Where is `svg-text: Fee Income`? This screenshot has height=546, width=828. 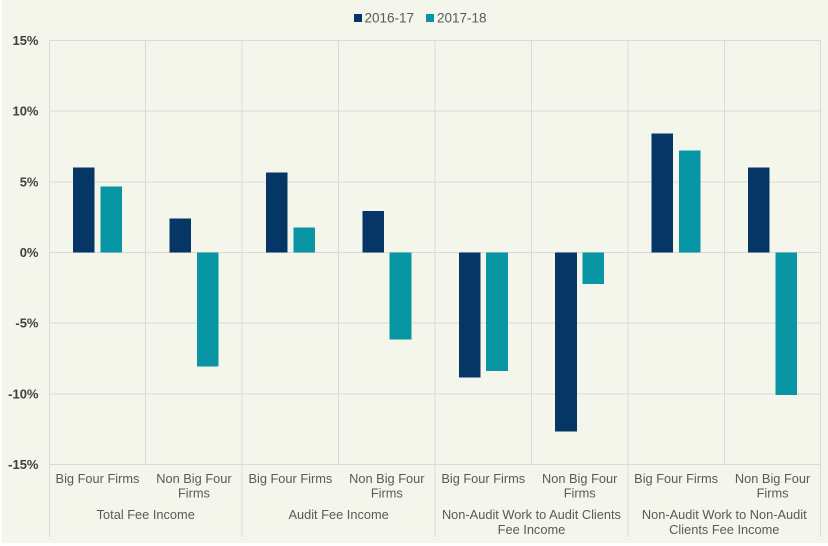
svg-text: Fee Income is located at coordinates (532, 529).